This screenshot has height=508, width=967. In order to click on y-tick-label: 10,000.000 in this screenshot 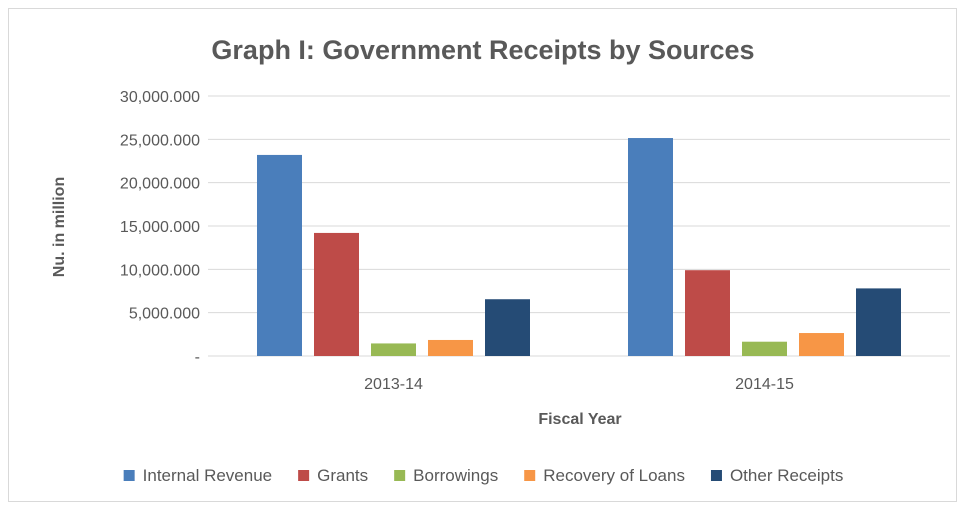, I will do `click(160, 270)`.